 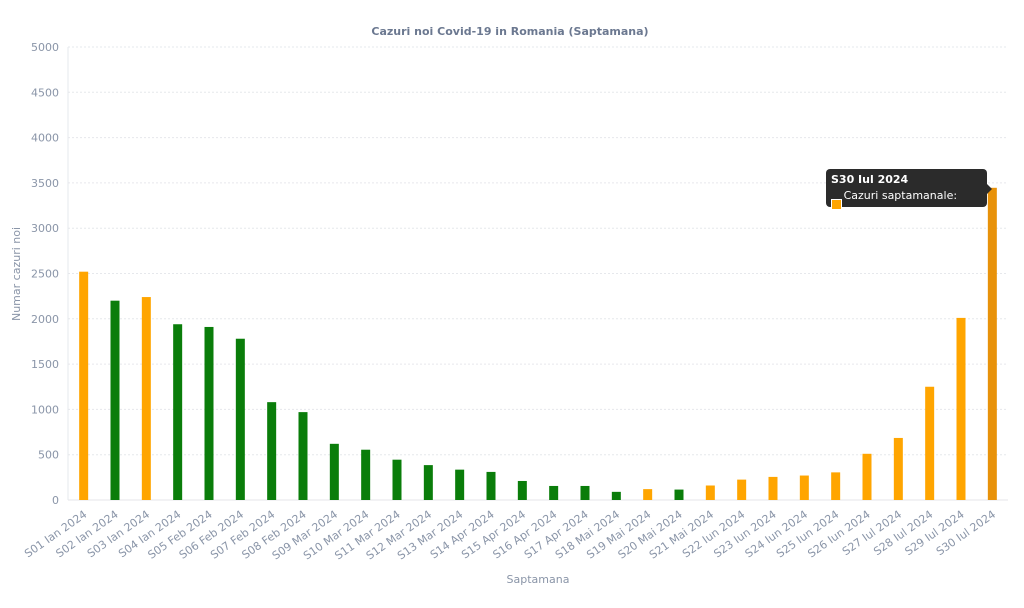 I want to click on y-tick-label: 4500, so click(x=45, y=92).